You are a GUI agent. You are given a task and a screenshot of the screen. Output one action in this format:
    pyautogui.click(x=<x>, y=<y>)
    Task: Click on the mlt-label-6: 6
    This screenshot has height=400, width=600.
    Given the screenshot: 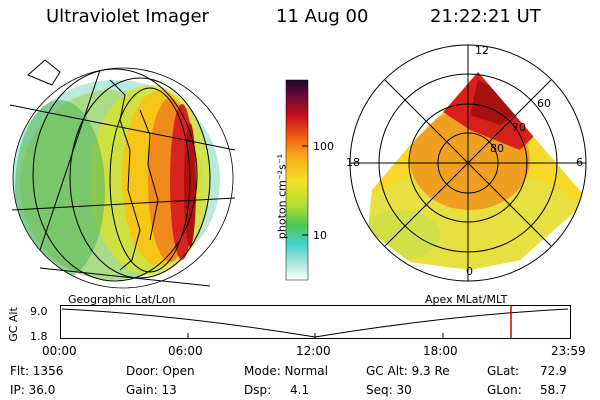 What is the action you would take?
    pyautogui.click(x=579, y=162)
    